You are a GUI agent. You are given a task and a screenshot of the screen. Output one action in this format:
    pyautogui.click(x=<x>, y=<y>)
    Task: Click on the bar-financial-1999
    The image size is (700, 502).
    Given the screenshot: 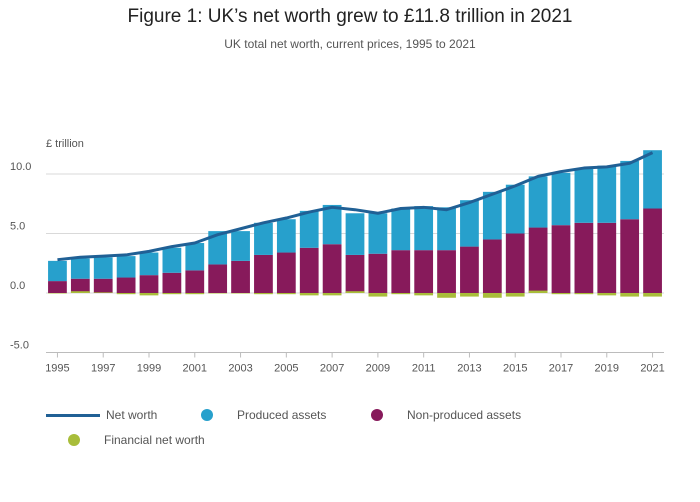 What is the action you would take?
    pyautogui.click(x=149, y=294)
    